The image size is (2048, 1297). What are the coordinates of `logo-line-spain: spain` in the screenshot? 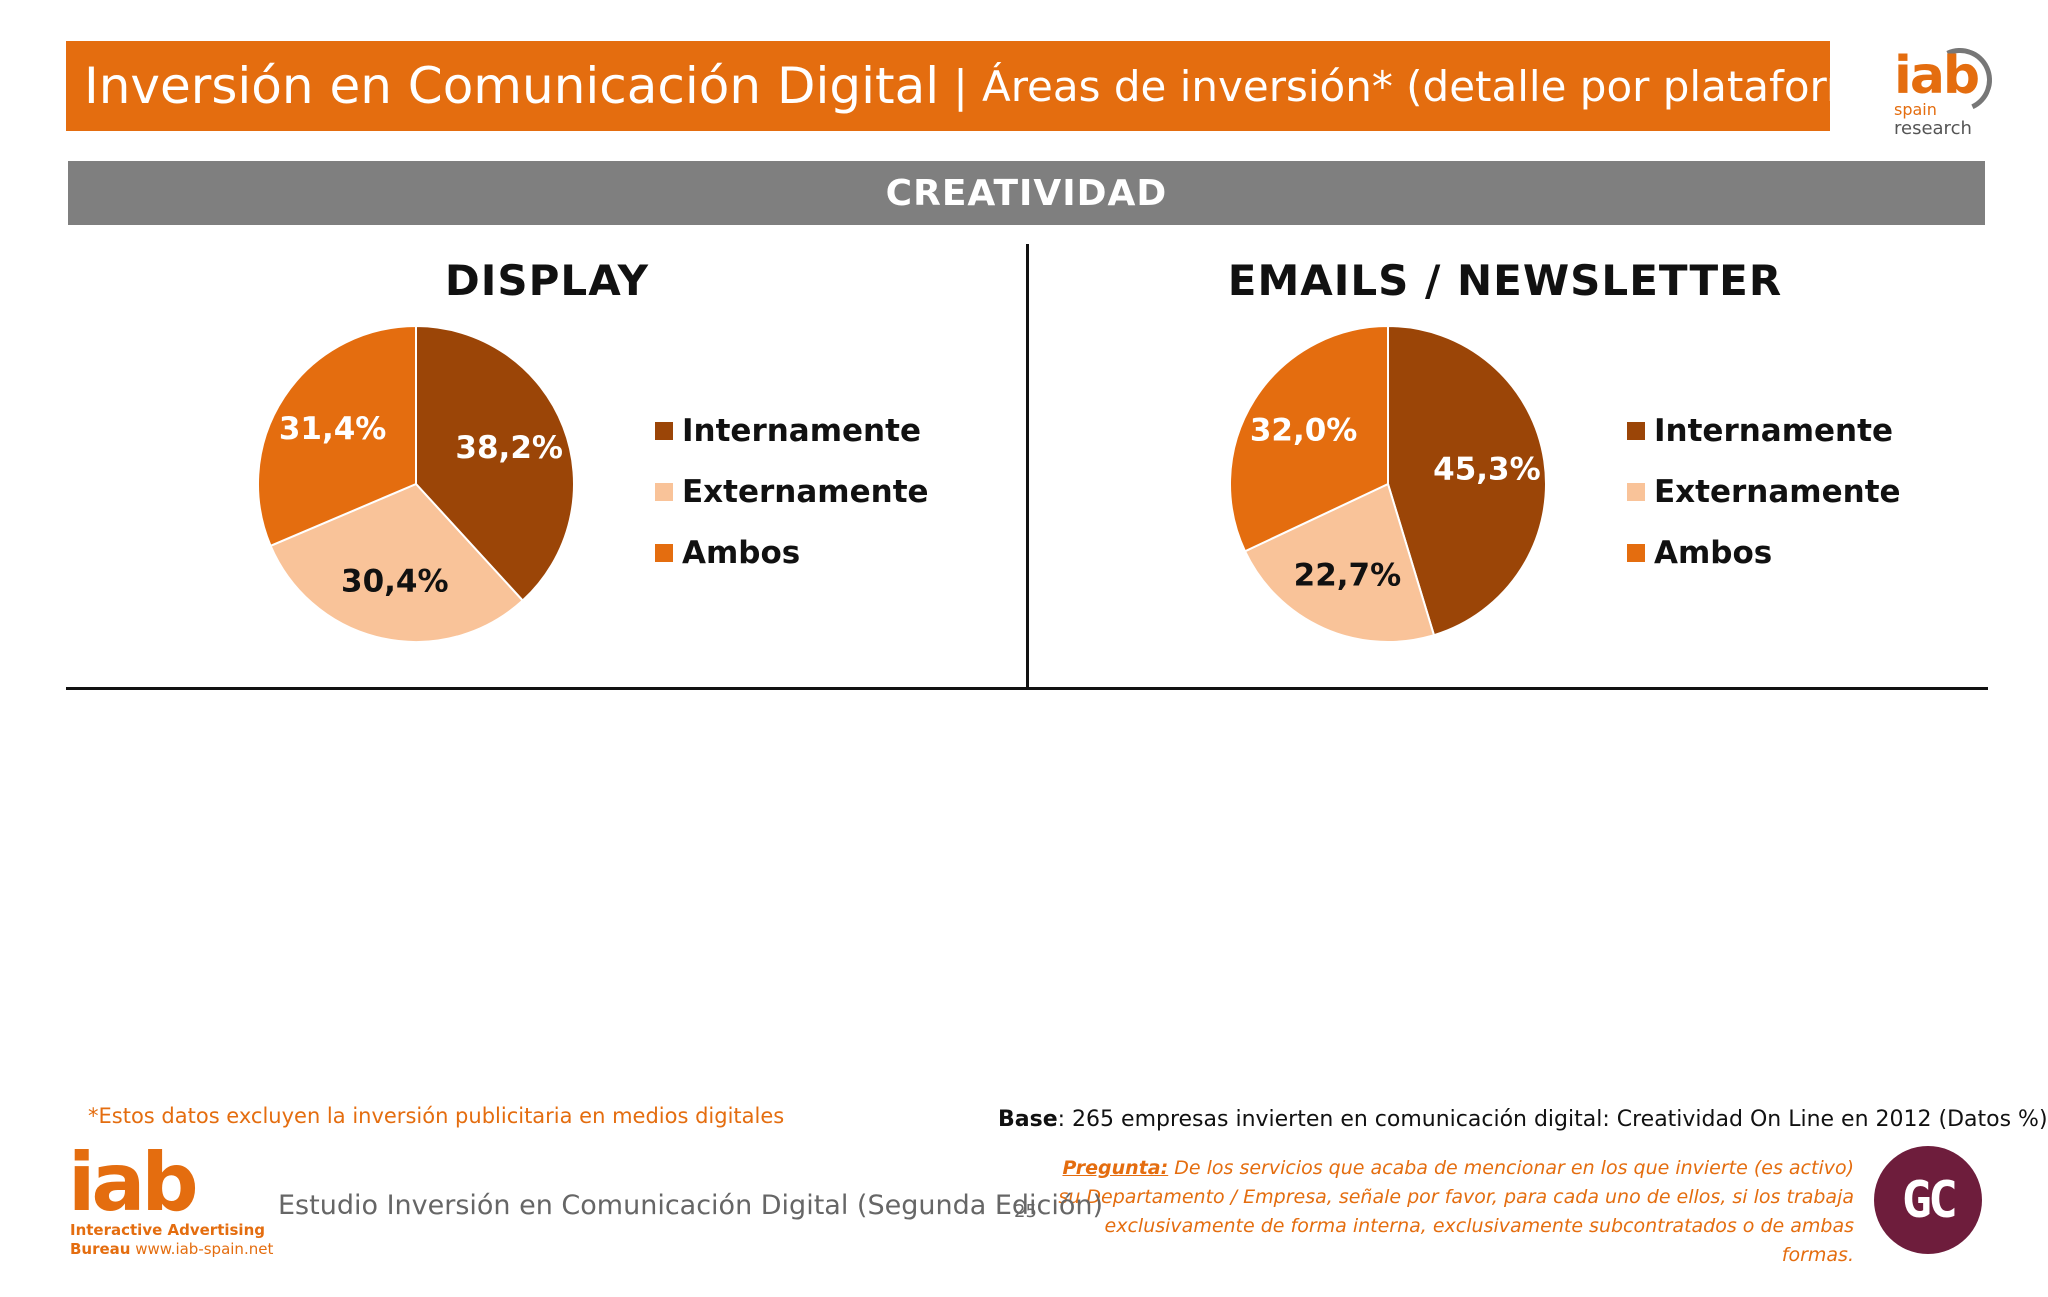 It's located at (1915, 110).